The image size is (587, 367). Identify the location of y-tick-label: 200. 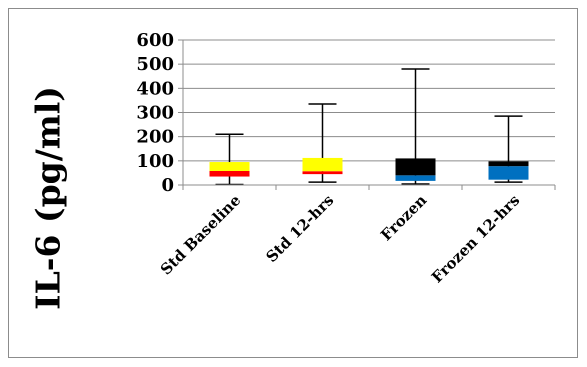
(155, 137).